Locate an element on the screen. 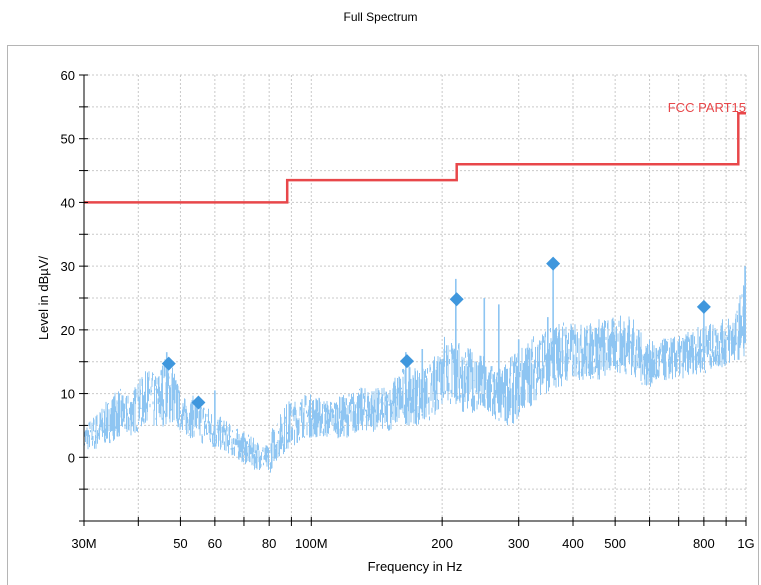 This screenshot has width=761, height=585. x-tick-label: 60 is located at coordinates (215, 543).